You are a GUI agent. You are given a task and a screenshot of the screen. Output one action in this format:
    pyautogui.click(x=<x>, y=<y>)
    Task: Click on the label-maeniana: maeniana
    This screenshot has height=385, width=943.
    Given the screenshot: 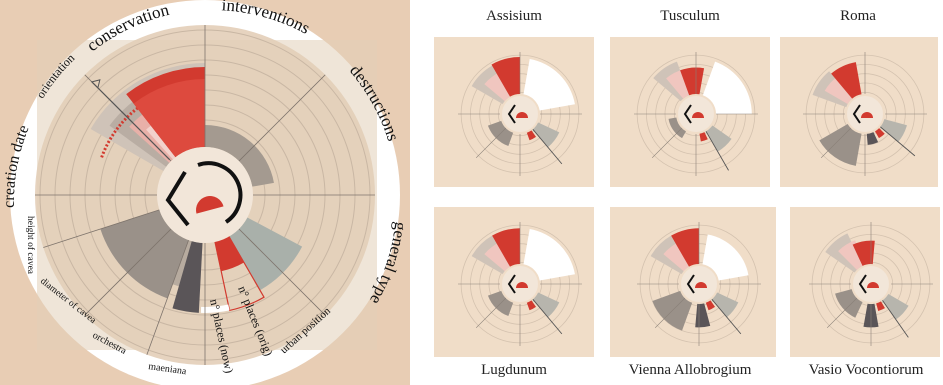 What is the action you would take?
    pyautogui.click(x=168, y=369)
    